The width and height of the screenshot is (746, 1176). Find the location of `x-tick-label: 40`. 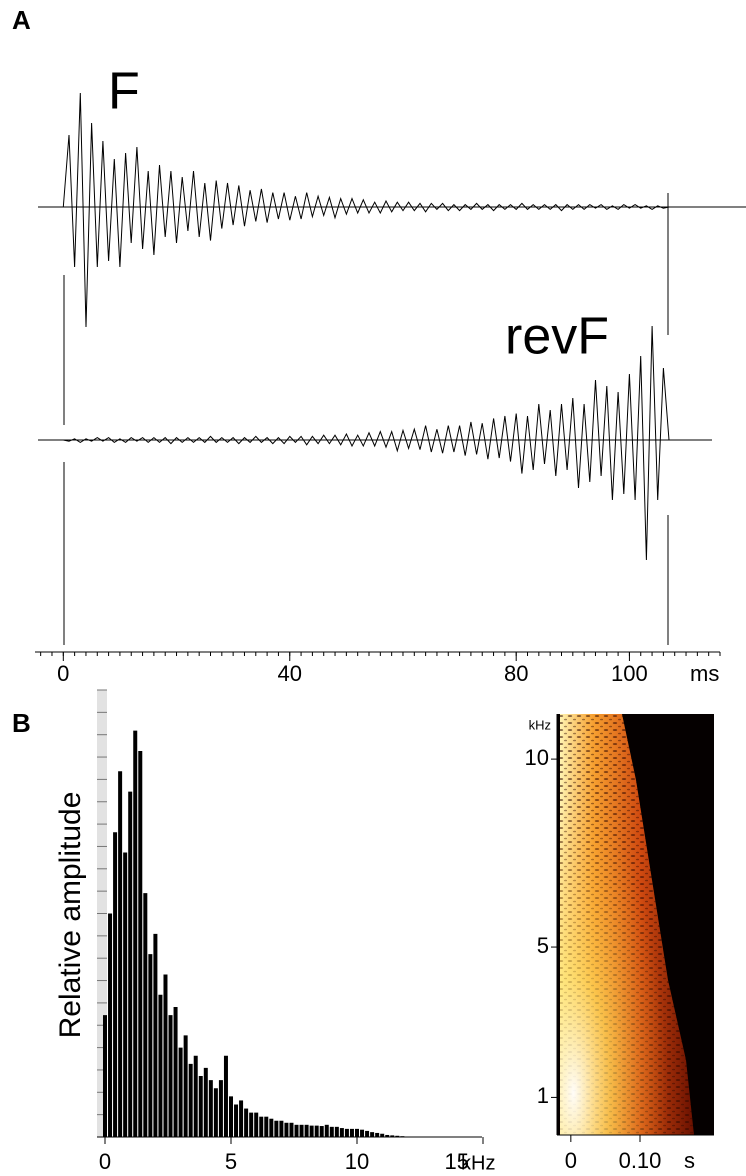

x-tick-label: 40 is located at coordinates (290, 673).